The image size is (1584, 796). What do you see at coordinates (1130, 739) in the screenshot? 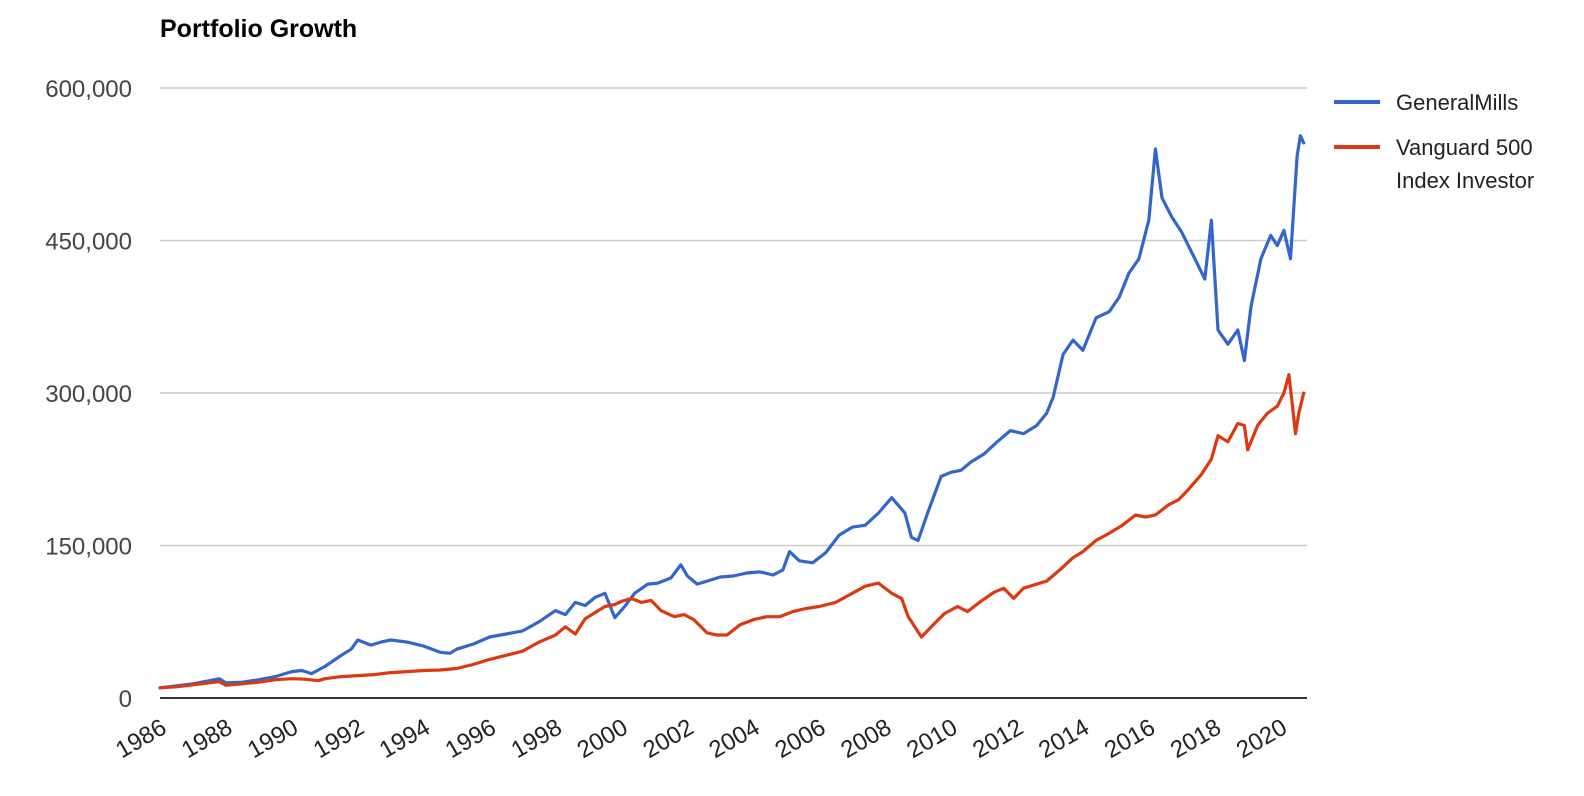
I see `x-tick-label: 2016` at bounding box center [1130, 739].